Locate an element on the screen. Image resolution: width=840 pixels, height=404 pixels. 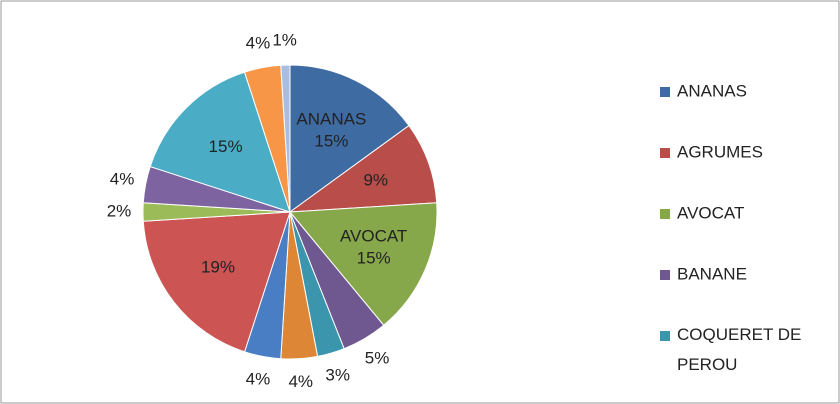
legend-label: COQUERET DE PEROU is located at coordinates (739, 349).